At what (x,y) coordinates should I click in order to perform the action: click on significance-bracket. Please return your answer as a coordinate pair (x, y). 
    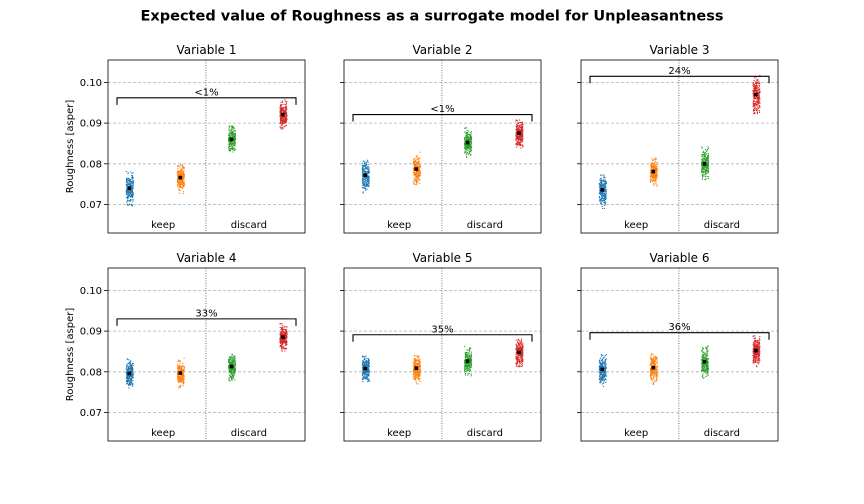
    Looking at the image, I should click on (442, 338).